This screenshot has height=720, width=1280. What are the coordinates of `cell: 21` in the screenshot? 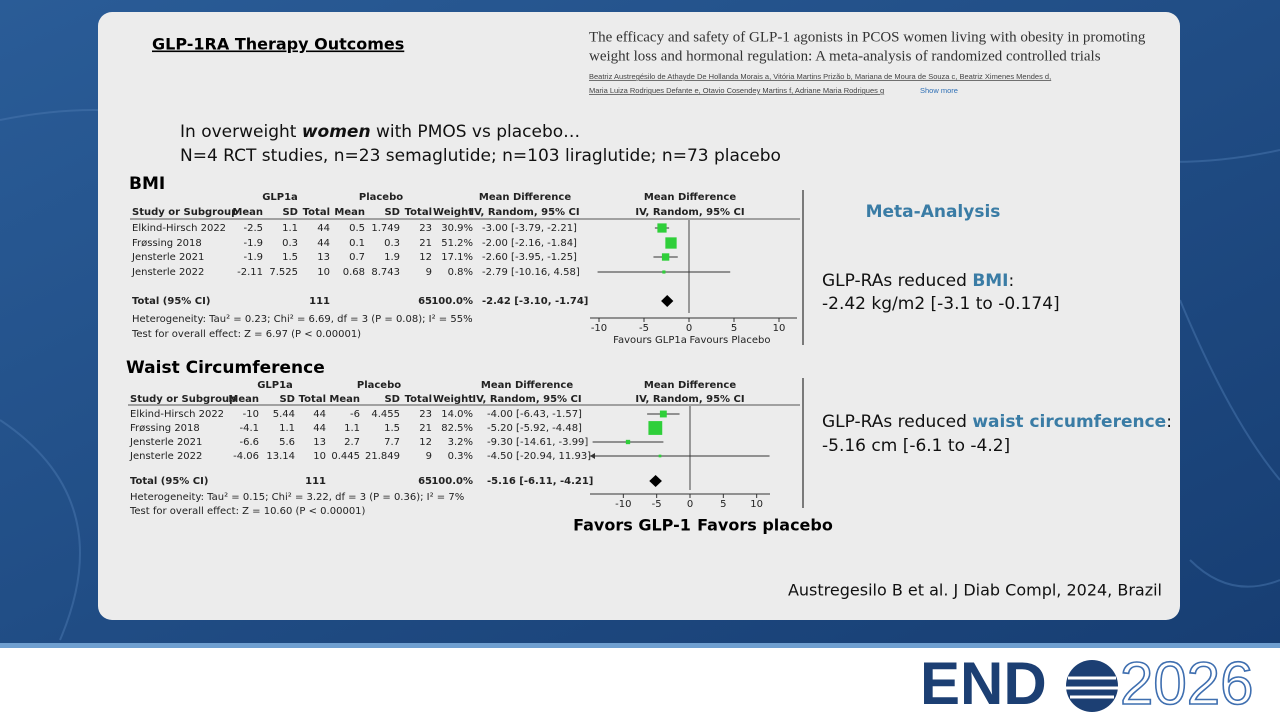 It's located at (425, 243).